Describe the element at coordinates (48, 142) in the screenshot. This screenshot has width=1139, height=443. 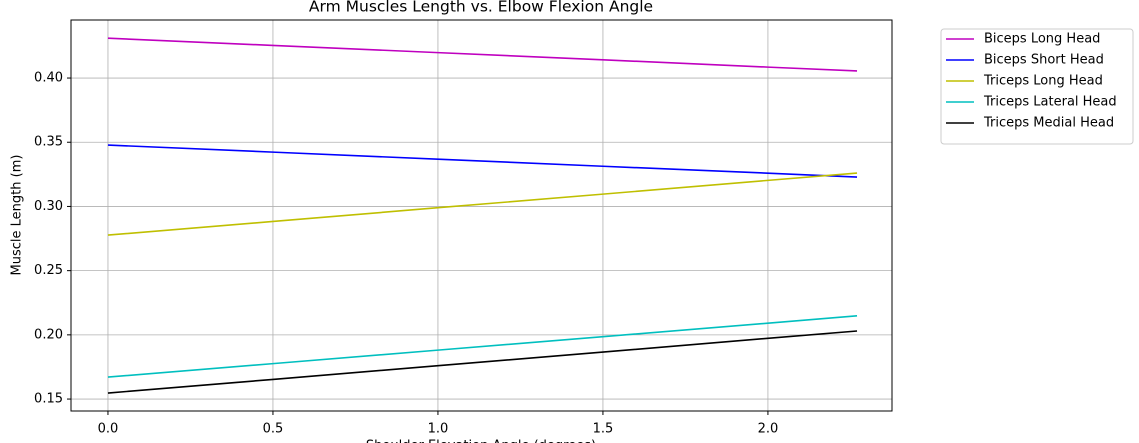
I see `y-tick-label: 0.35` at that location.